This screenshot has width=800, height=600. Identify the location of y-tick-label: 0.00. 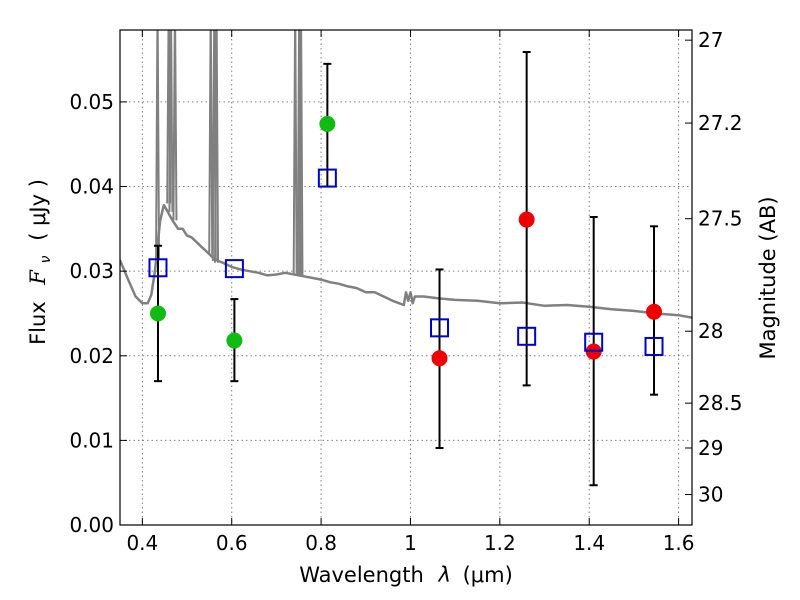
(91, 525).